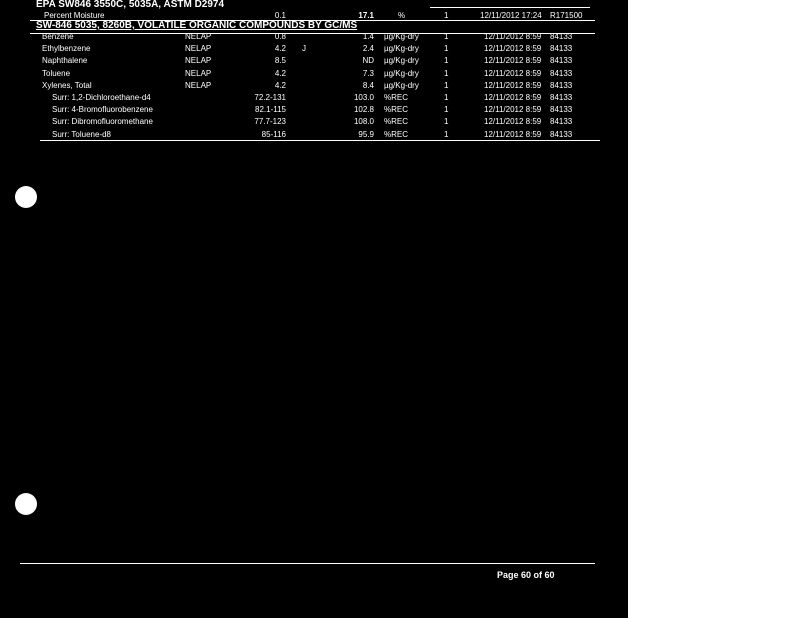 The image size is (800, 618). Describe the element at coordinates (270, 110) in the screenshot. I see `rl: 82.1-115` at that location.